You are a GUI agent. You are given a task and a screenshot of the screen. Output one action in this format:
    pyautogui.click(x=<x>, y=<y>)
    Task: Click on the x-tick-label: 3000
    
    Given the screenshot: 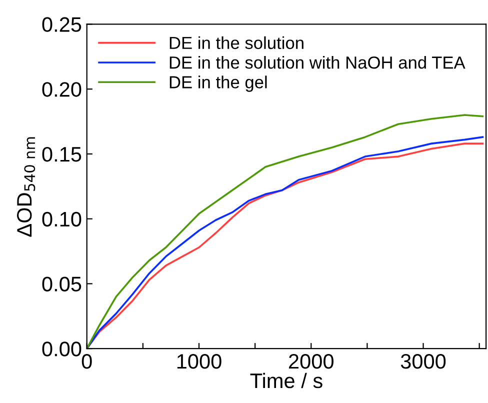 What is the action you would take?
    pyautogui.click(x=423, y=361)
    